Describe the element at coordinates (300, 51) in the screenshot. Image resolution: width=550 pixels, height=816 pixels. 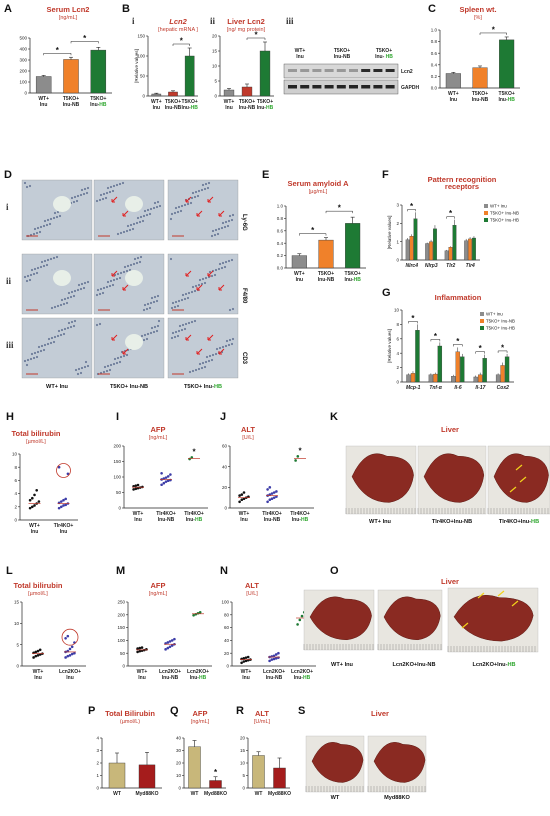
I see `blot-lane-label-line1: WT+` at that location.